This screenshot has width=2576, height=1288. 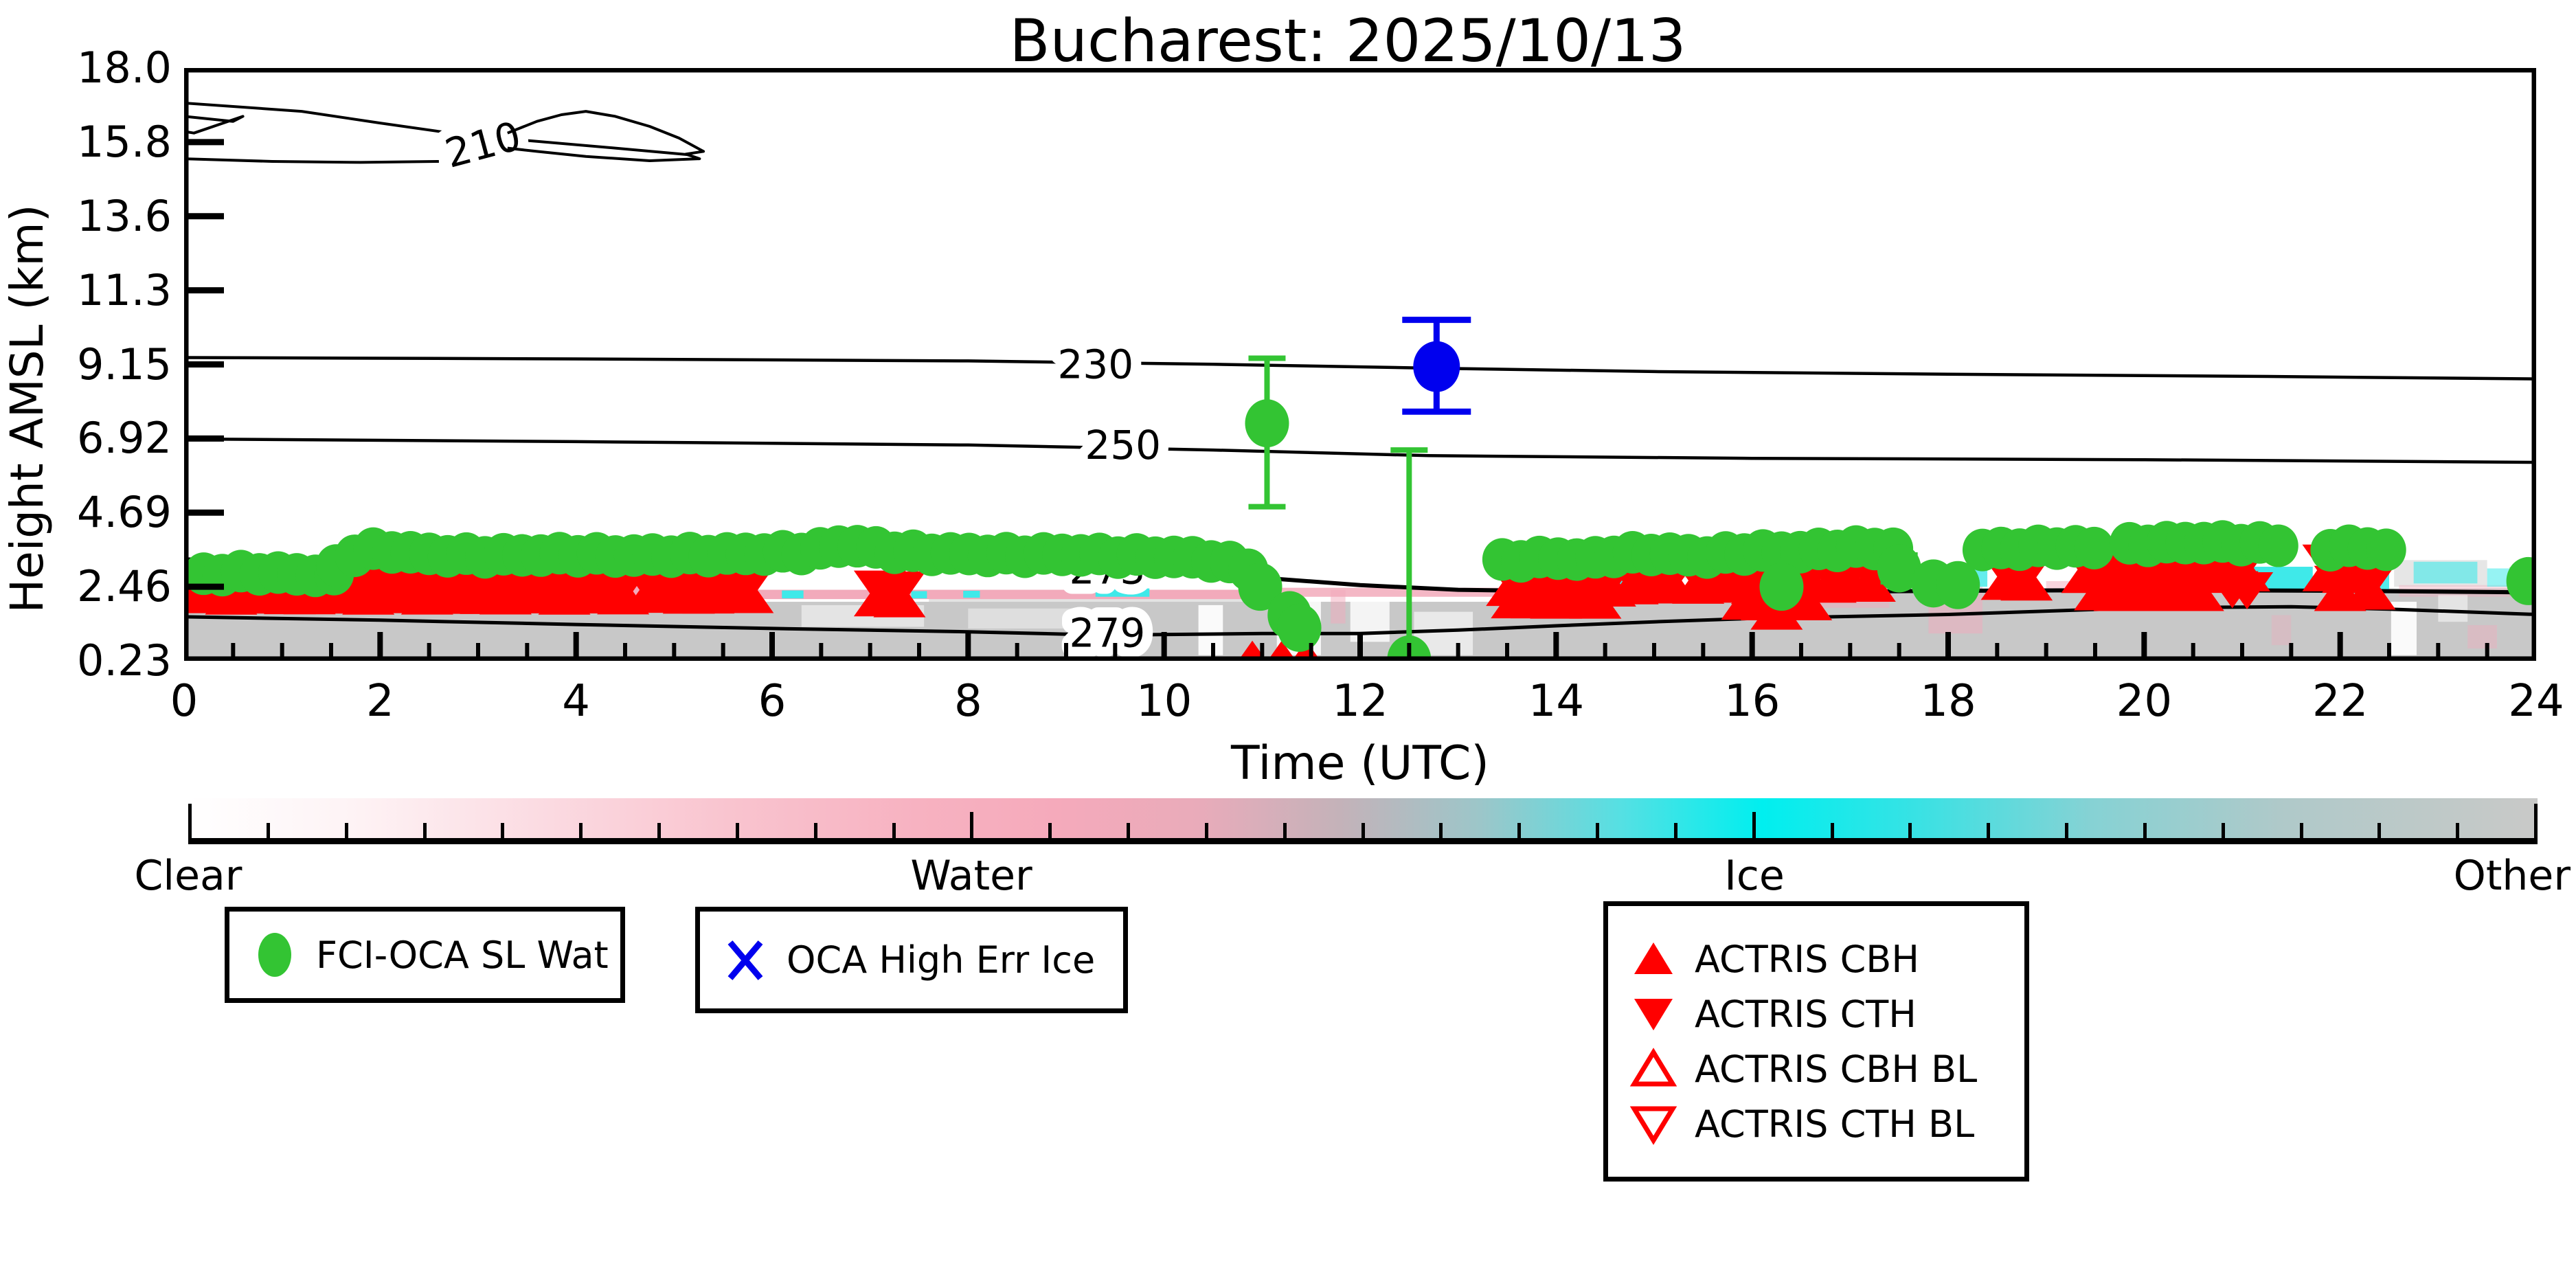 I want to click on oca-ice-dot, so click(x=1436, y=366).